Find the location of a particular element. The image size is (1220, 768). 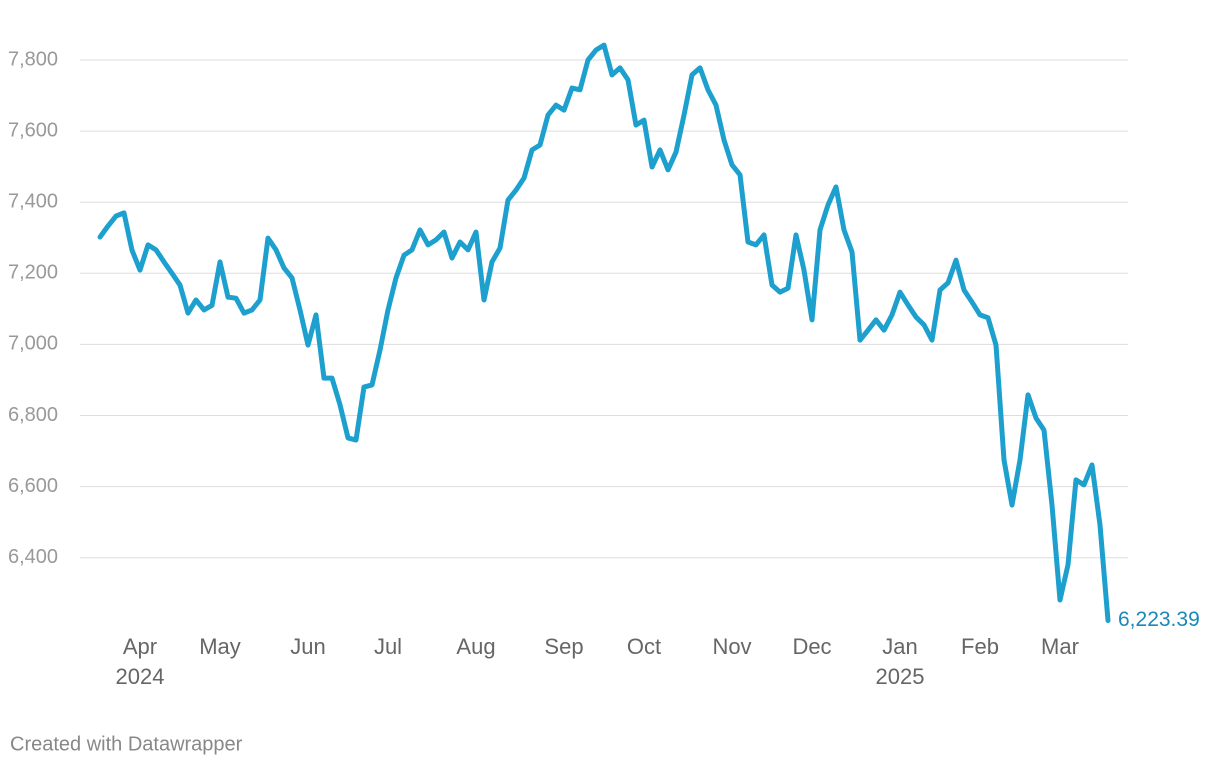

x-tick-label: Nov is located at coordinates (731, 646).